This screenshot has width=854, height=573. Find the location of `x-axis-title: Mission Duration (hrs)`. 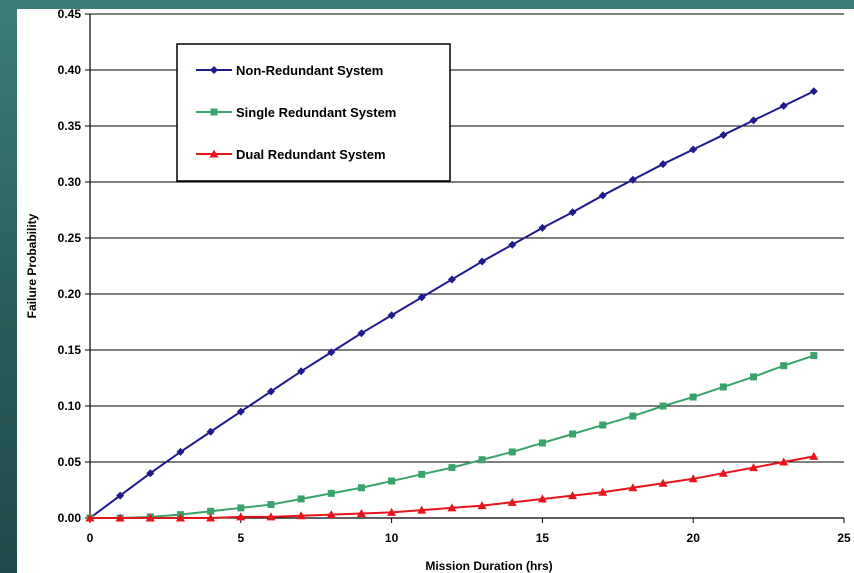

x-axis-title: Mission Duration (hrs) is located at coordinates (488, 566).